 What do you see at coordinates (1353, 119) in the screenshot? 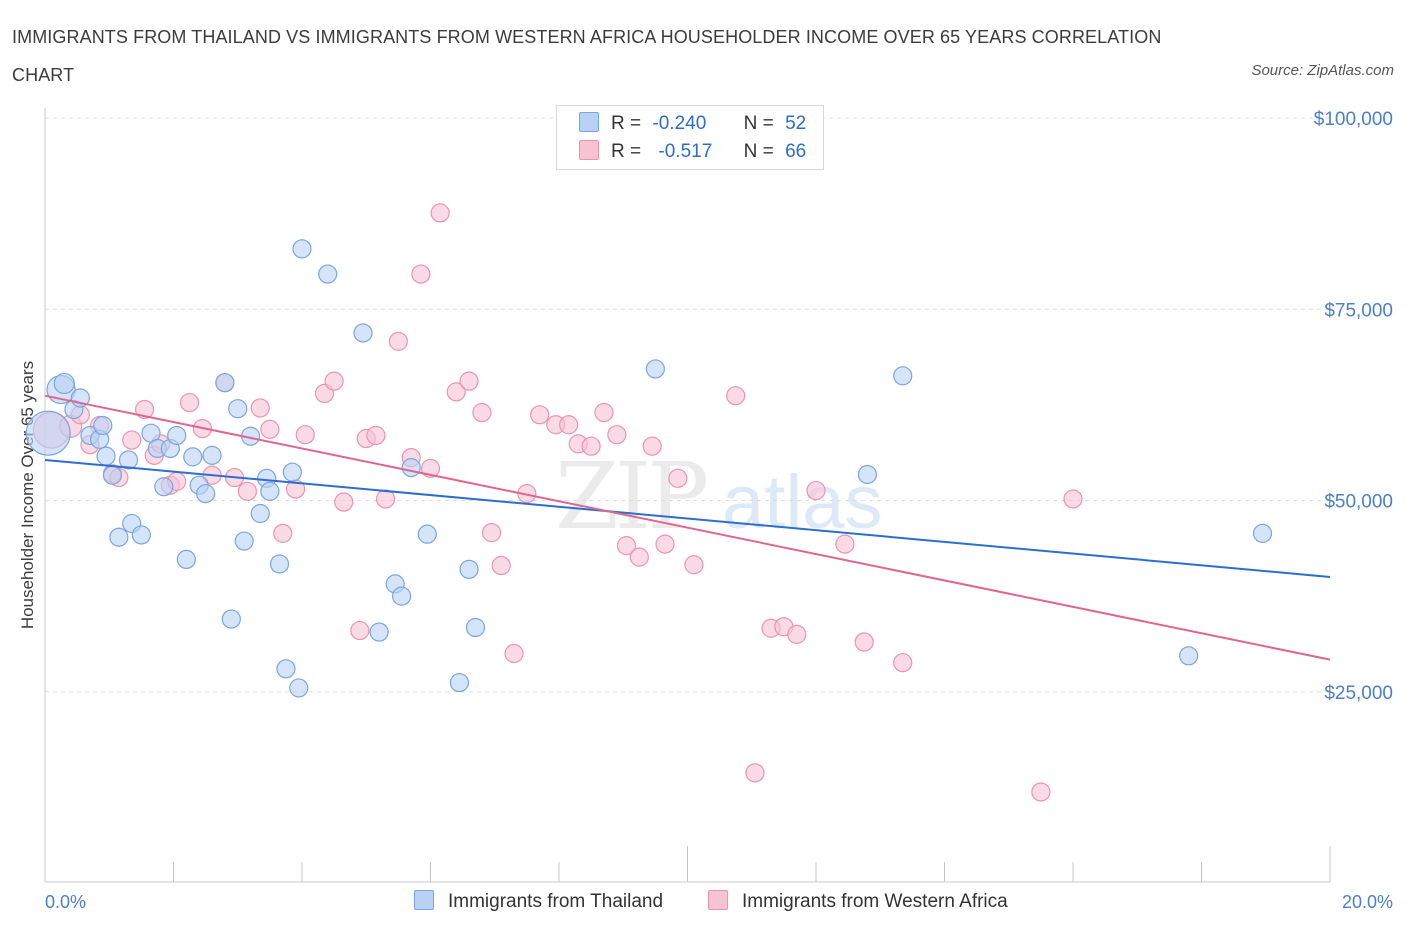
I see `y-tick-label-0: $100,000` at bounding box center [1353, 119].